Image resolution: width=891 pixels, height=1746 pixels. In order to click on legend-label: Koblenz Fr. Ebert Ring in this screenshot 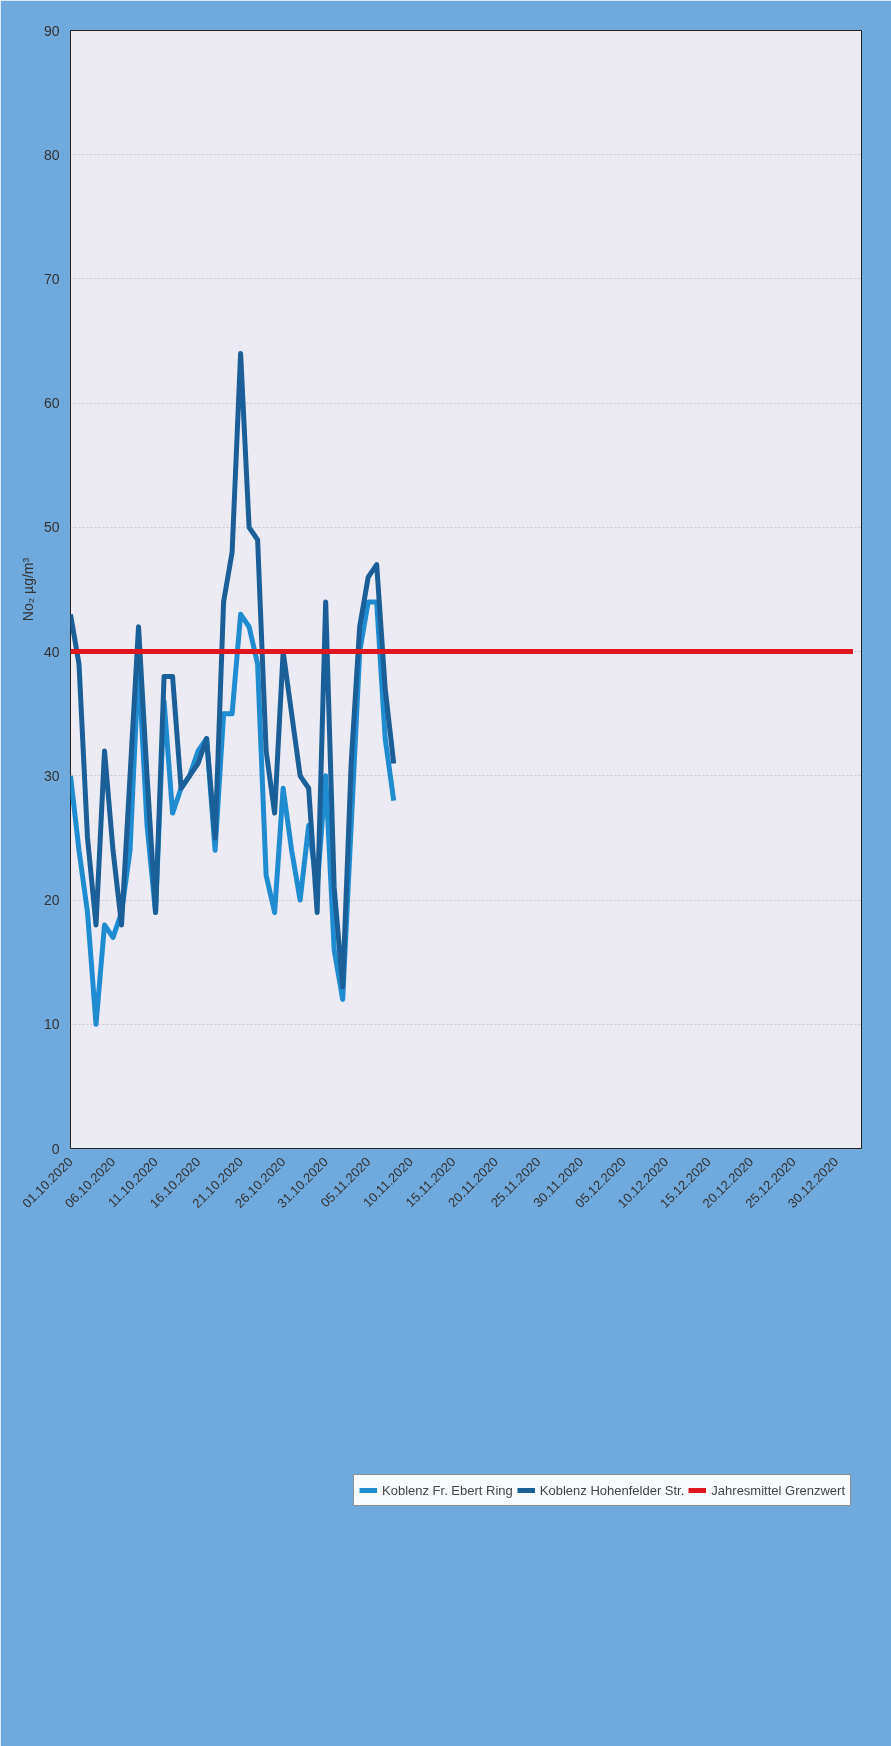, I will do `click(447, 1490)`.